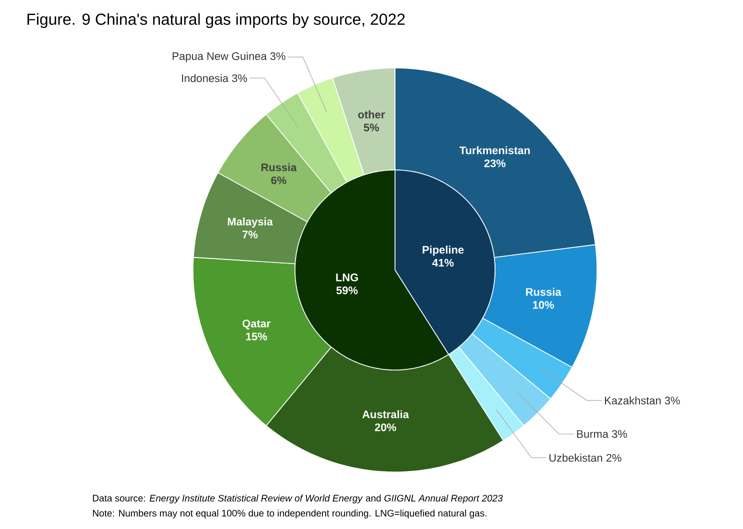  I want to click on data-label: 5%, so click(372, 128).